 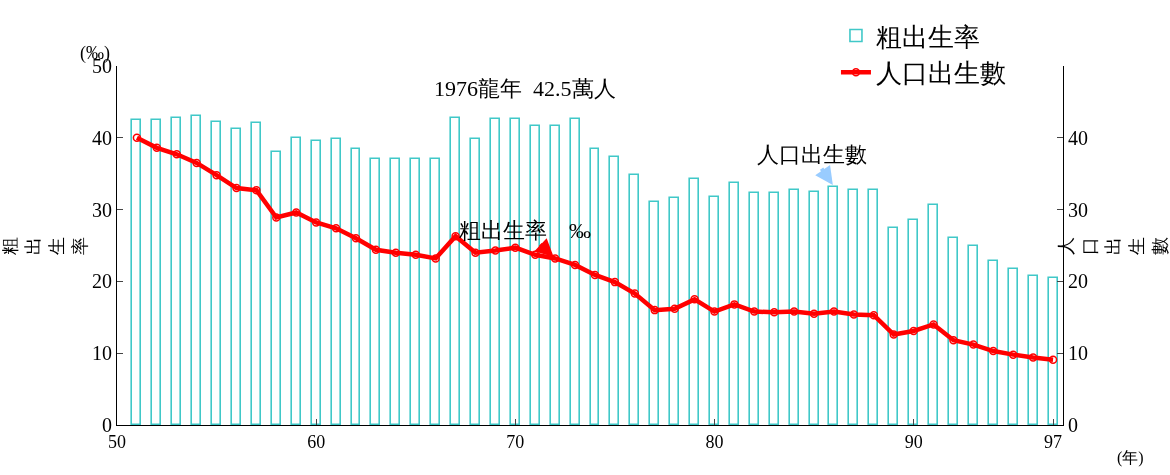 I want to click on x-tick-label: 97, so click(x=1053, y=441).